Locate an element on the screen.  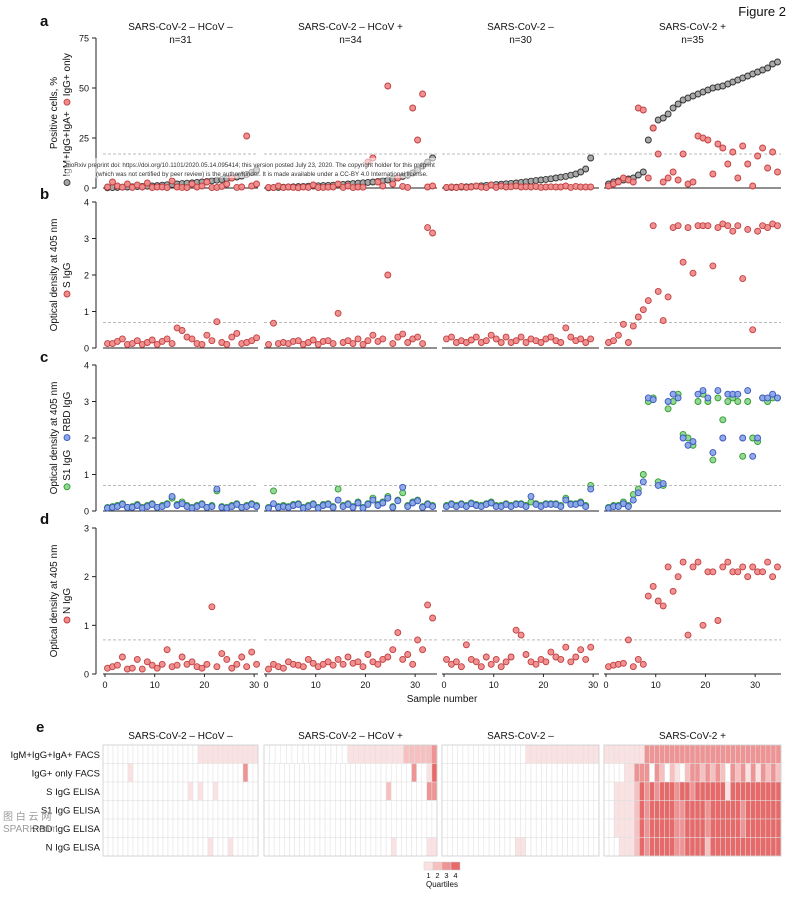
y-tick-label: 3 is located at coordinates (86, 529).